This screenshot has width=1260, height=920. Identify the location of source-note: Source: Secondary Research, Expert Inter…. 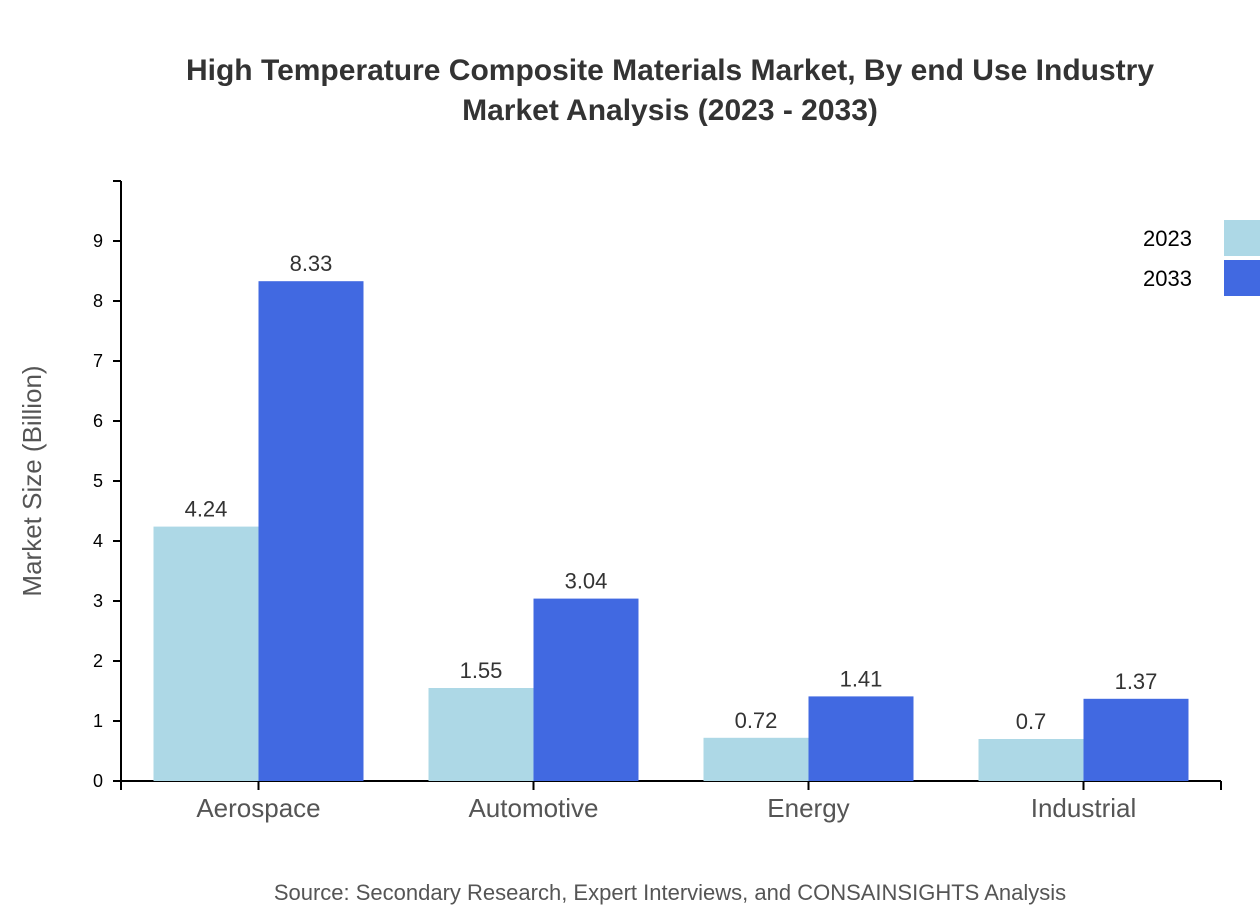
(670, 892).